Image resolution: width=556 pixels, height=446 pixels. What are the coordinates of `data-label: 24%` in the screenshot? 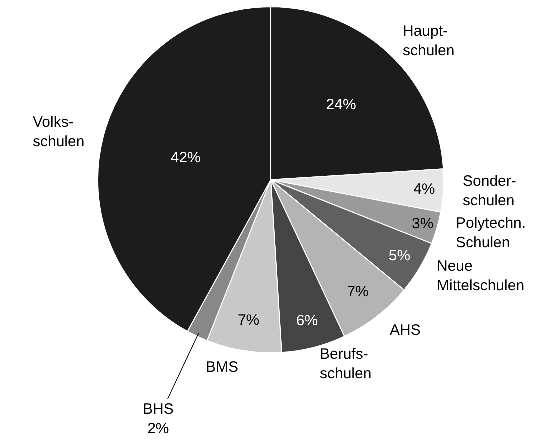 It's located at (341, 105).